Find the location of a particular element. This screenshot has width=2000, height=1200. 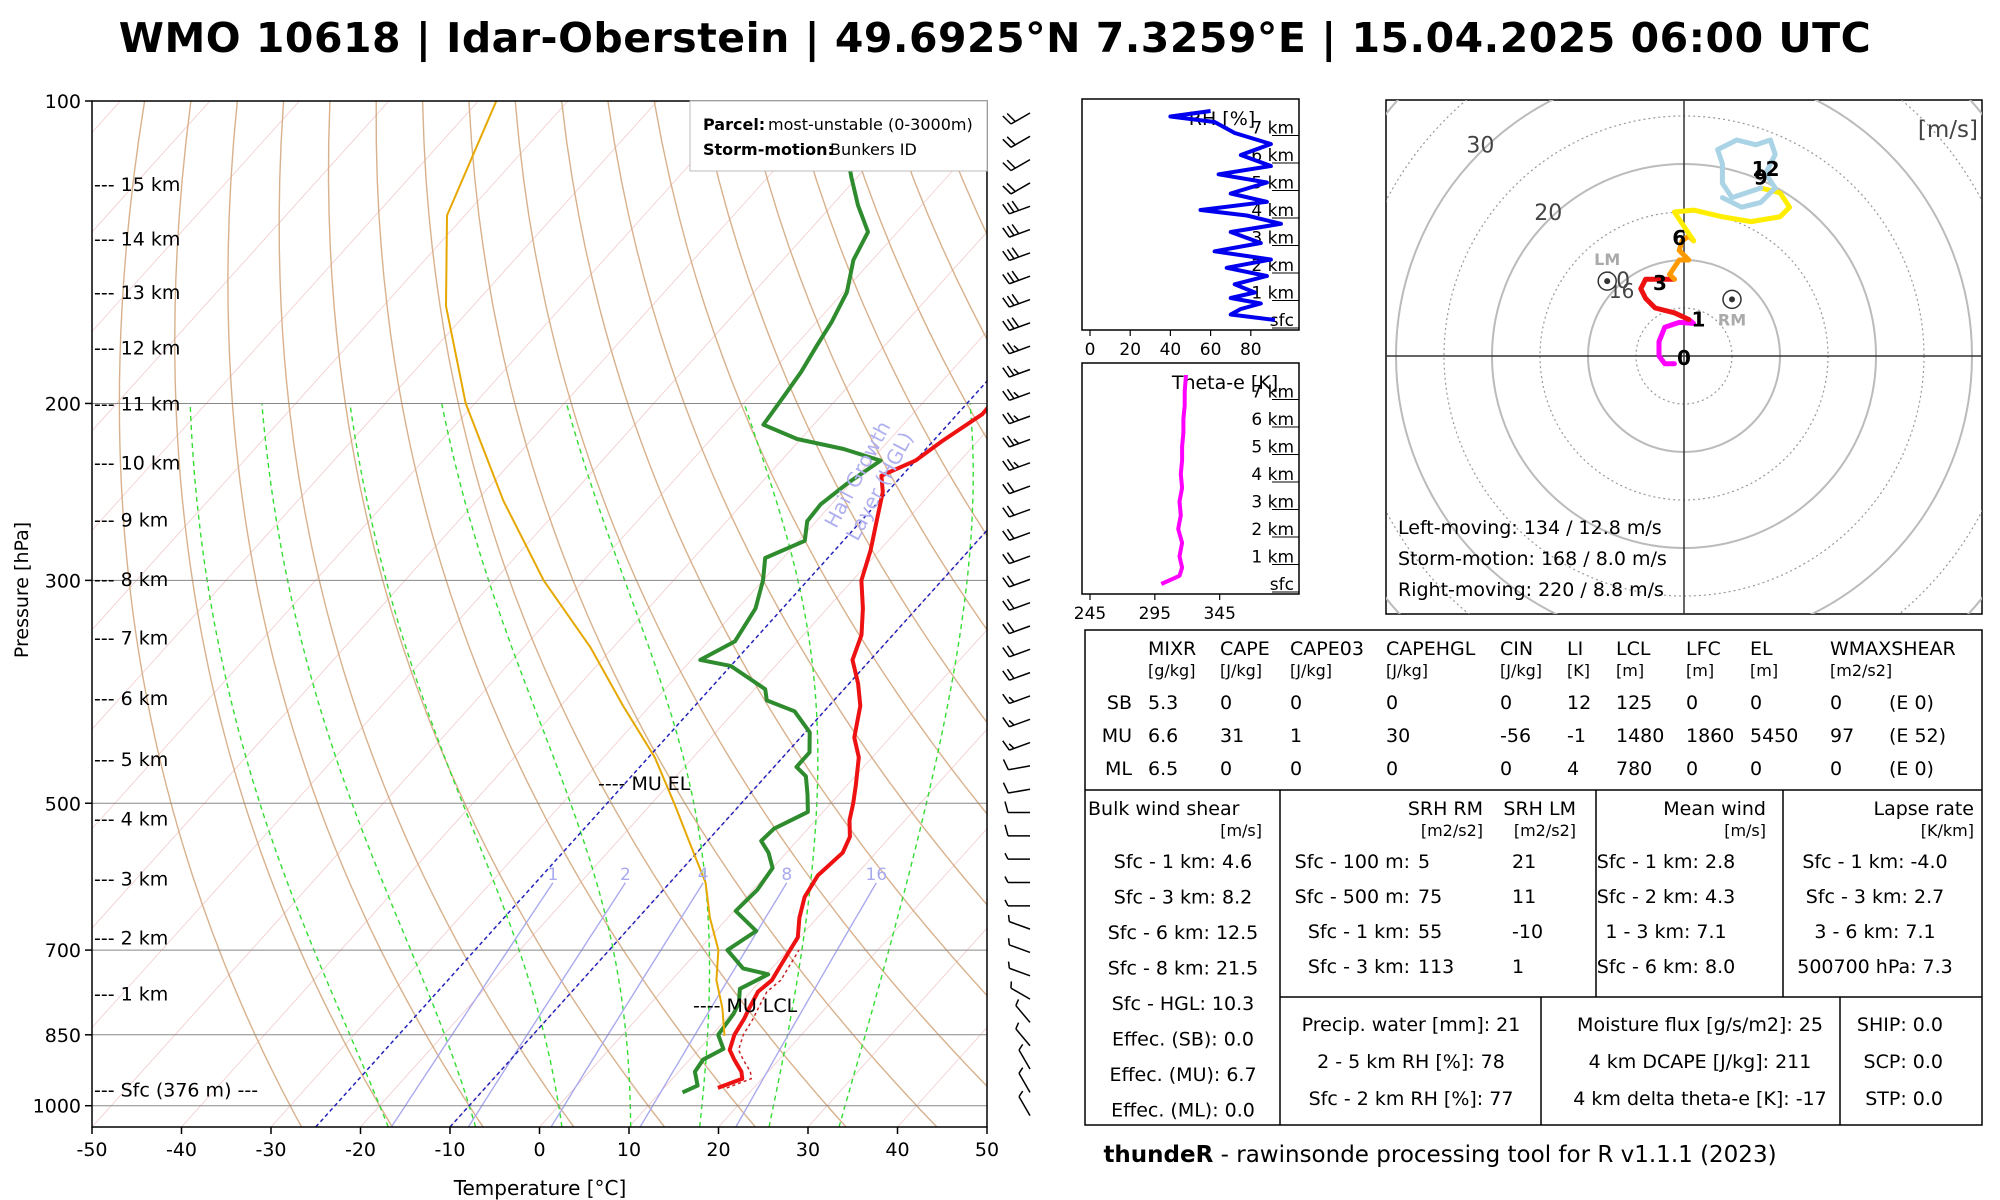

profile-x-label: 60 is located at coordinates (1211, 350).